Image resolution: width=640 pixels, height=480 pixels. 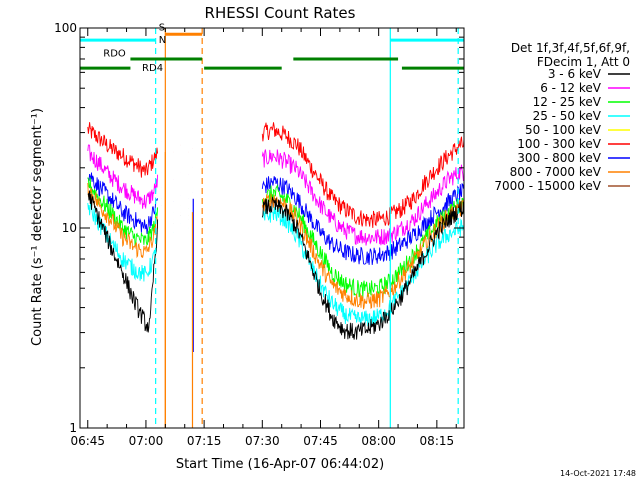 What do you see at coordinates (575, 74) in the screenshot?
I see `legend-entry-label: 3 - 6 keV` at bounding box center [575, 74].